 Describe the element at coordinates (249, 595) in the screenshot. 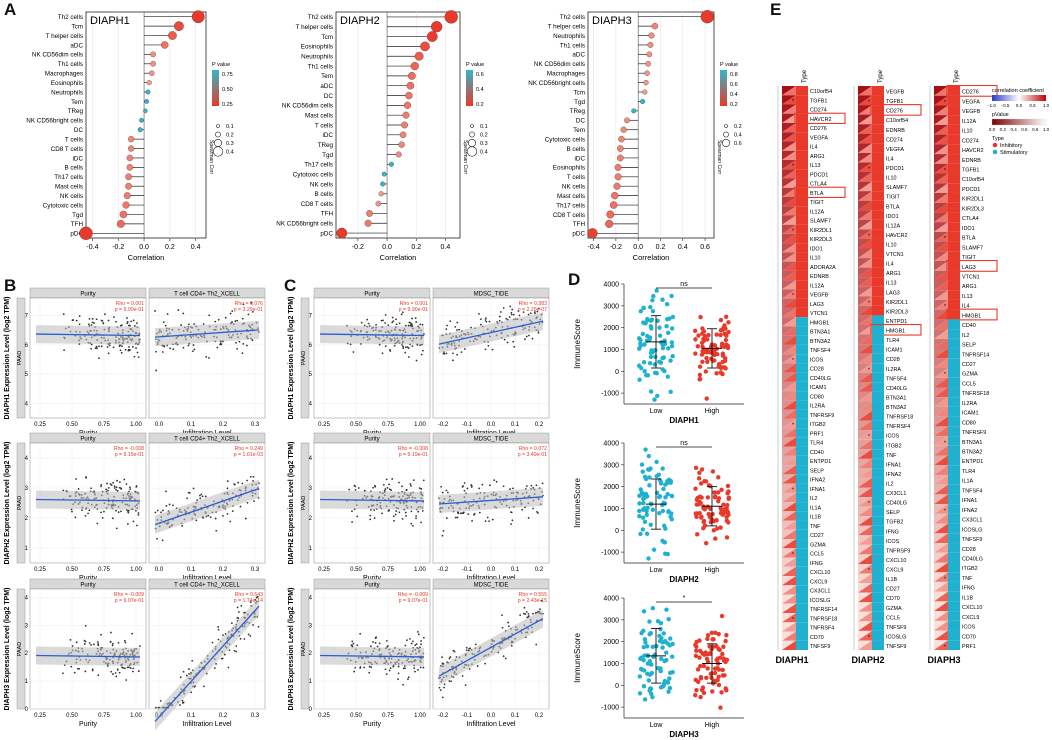

I see `rho-label: Rho = 0.543` at that location.